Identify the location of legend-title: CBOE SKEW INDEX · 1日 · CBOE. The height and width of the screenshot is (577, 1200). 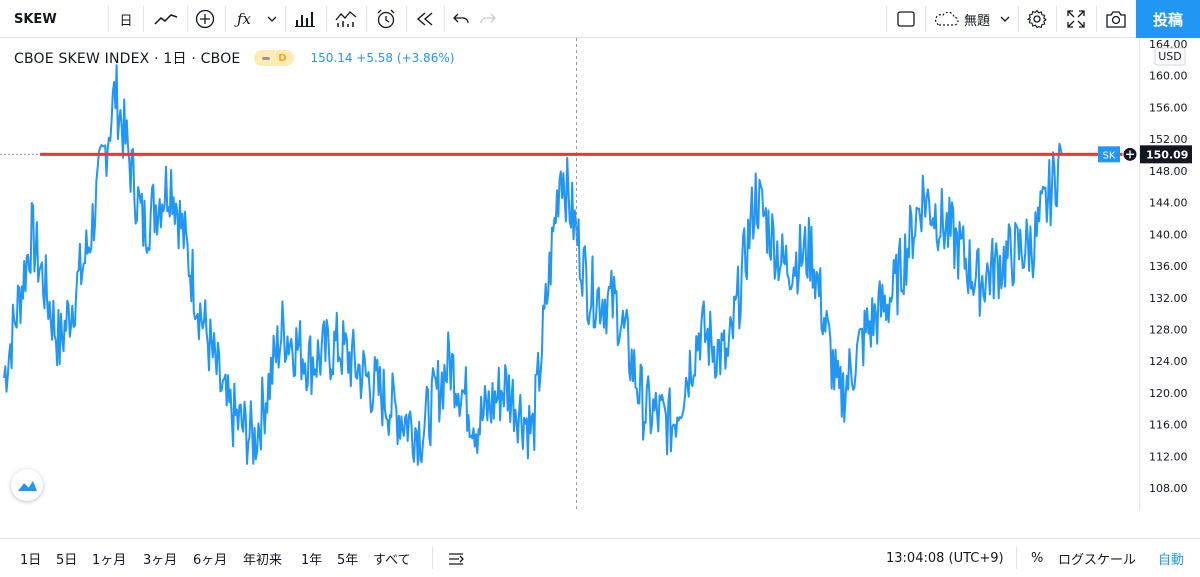
(127, 59).